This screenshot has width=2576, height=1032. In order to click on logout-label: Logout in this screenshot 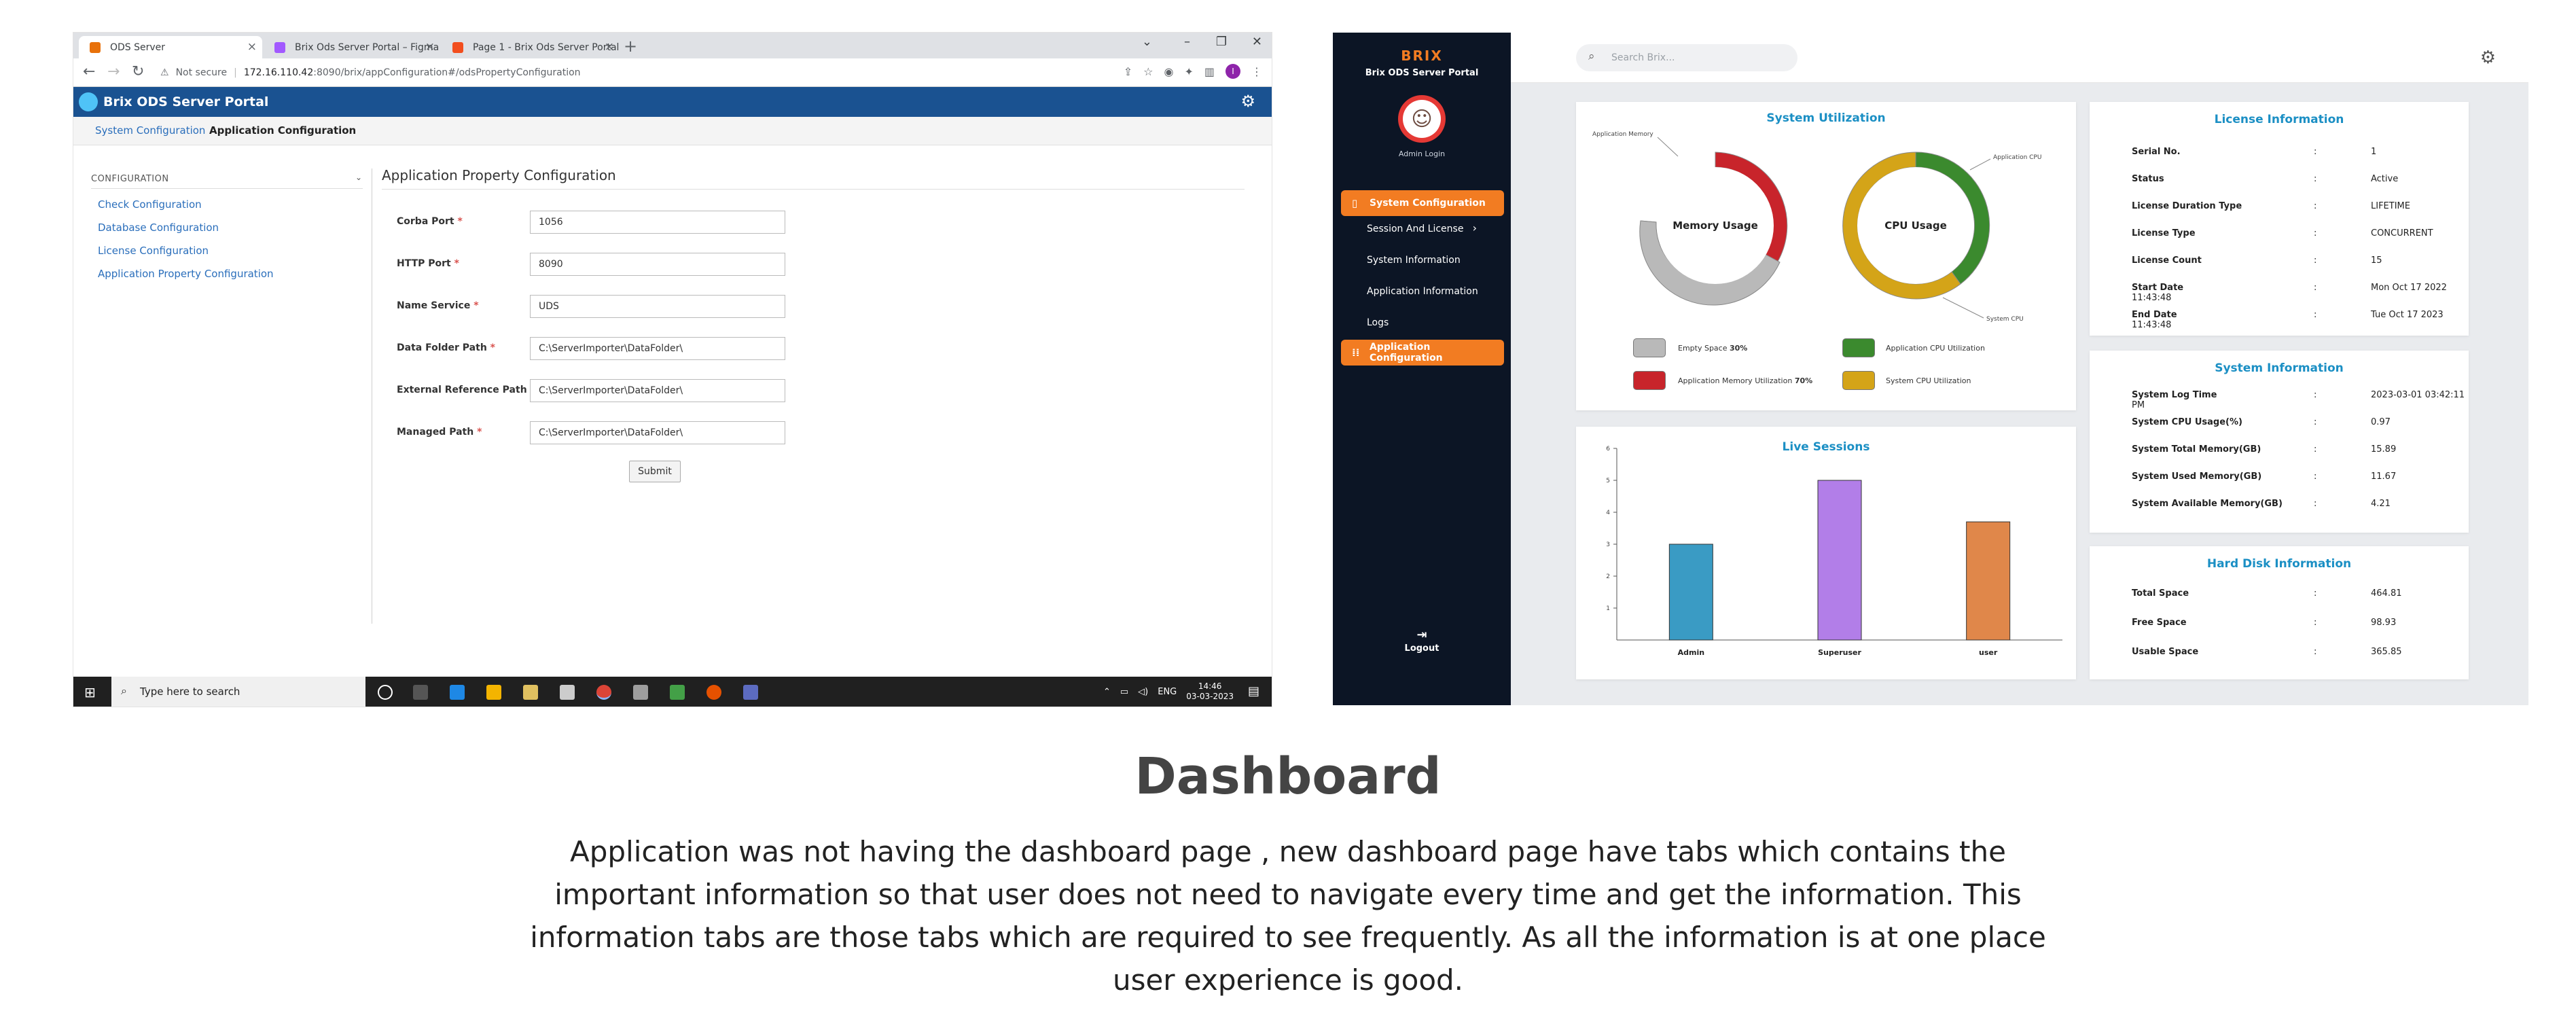, I will do `click(1422, 648)`.